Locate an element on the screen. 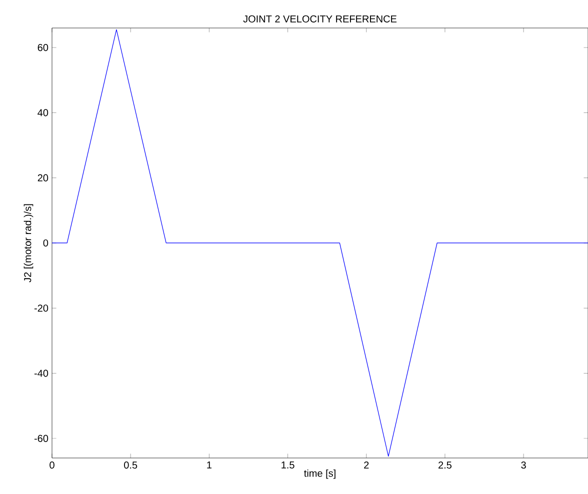 This screenshot has width=588, height=494. y-tick-label: -20 is located at coordinates (41, 308).